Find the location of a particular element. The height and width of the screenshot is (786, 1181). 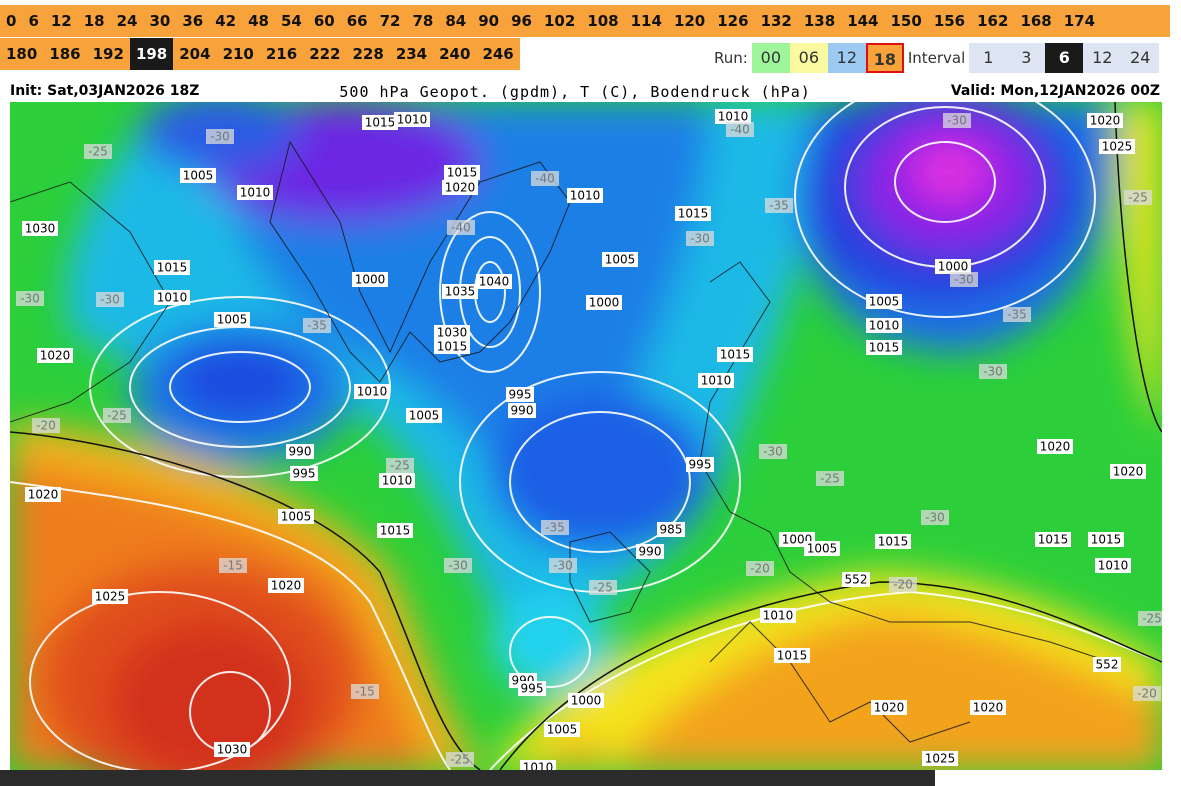

contour-label: 1025 is located at coordinates (1117, 147).